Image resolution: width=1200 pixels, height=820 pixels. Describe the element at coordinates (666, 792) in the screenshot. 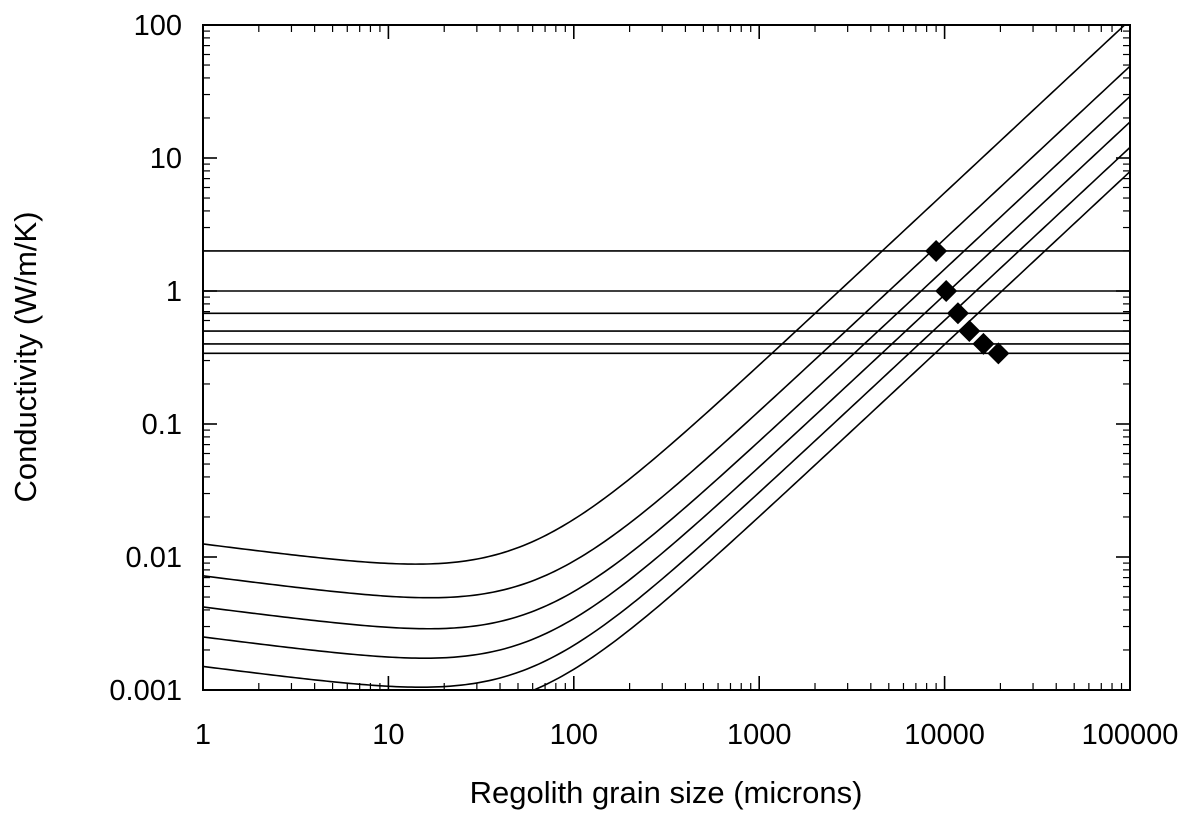

I see `x-axis-label: Regolith grain size (microns)` at that location.